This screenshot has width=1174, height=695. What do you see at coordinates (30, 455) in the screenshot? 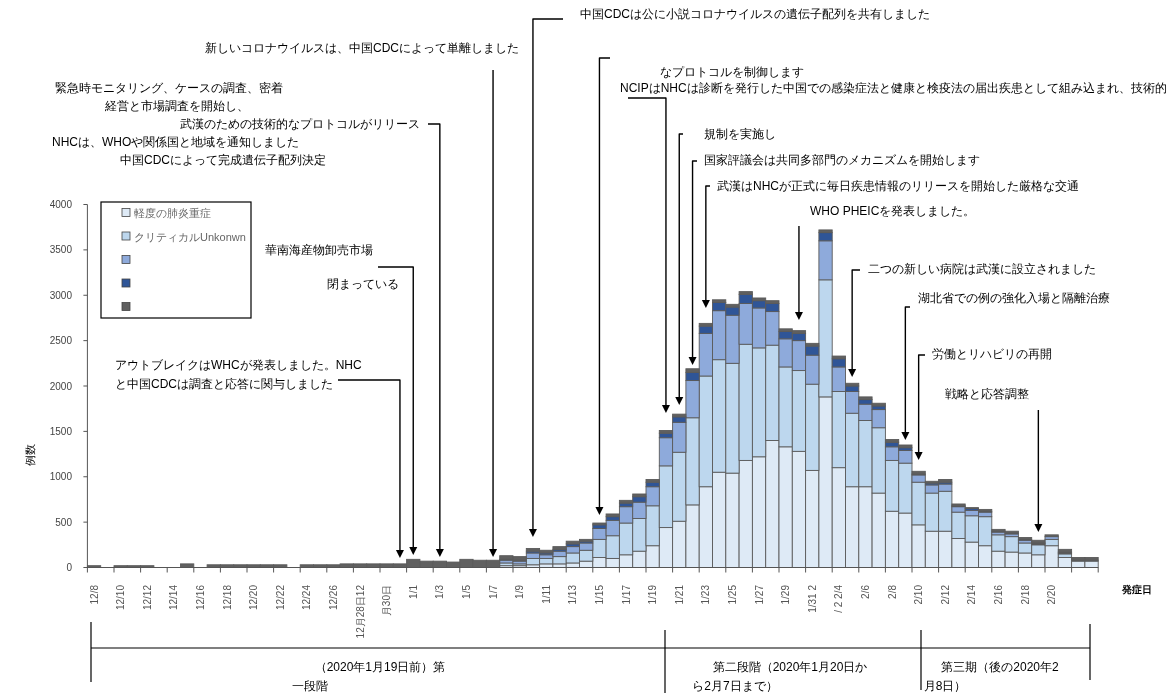
I see `y-axis-title: 例数` at bounding box center [30, 455].